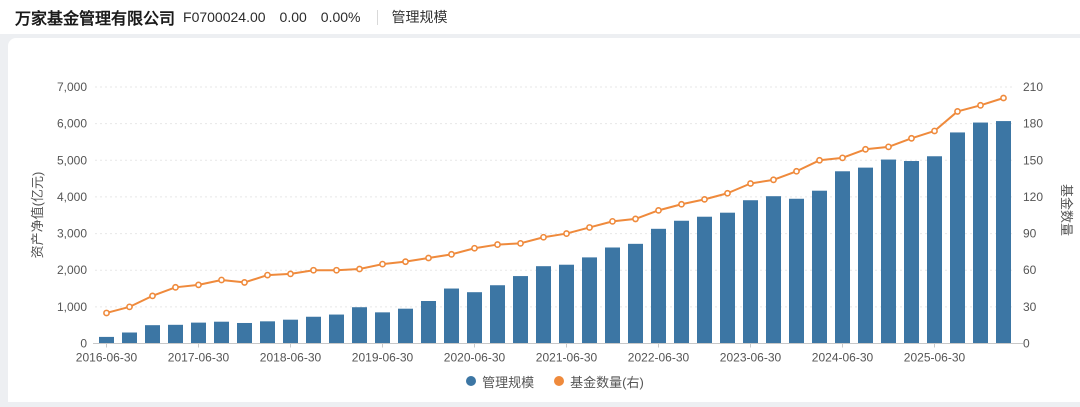  Describe the element at coordinates (1026, 344) in the screenshot. I see `right-axis-tick-label: 0` at that location.